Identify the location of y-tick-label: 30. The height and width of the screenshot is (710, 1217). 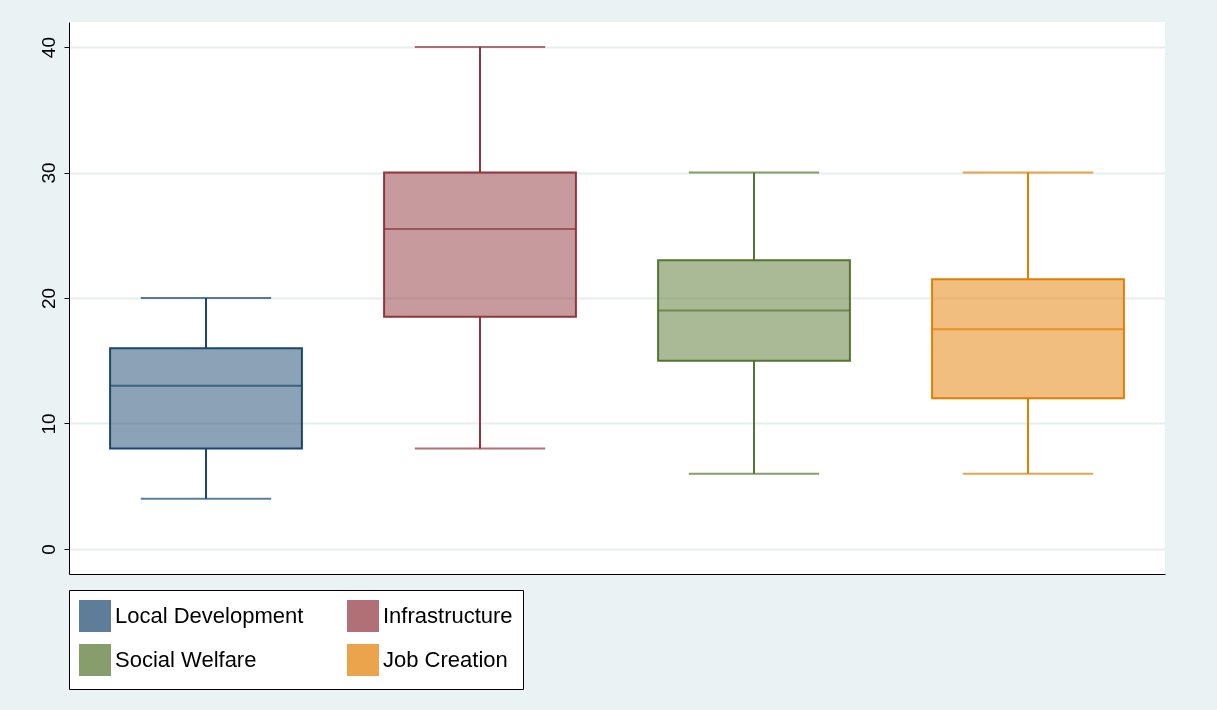
(48, 173).